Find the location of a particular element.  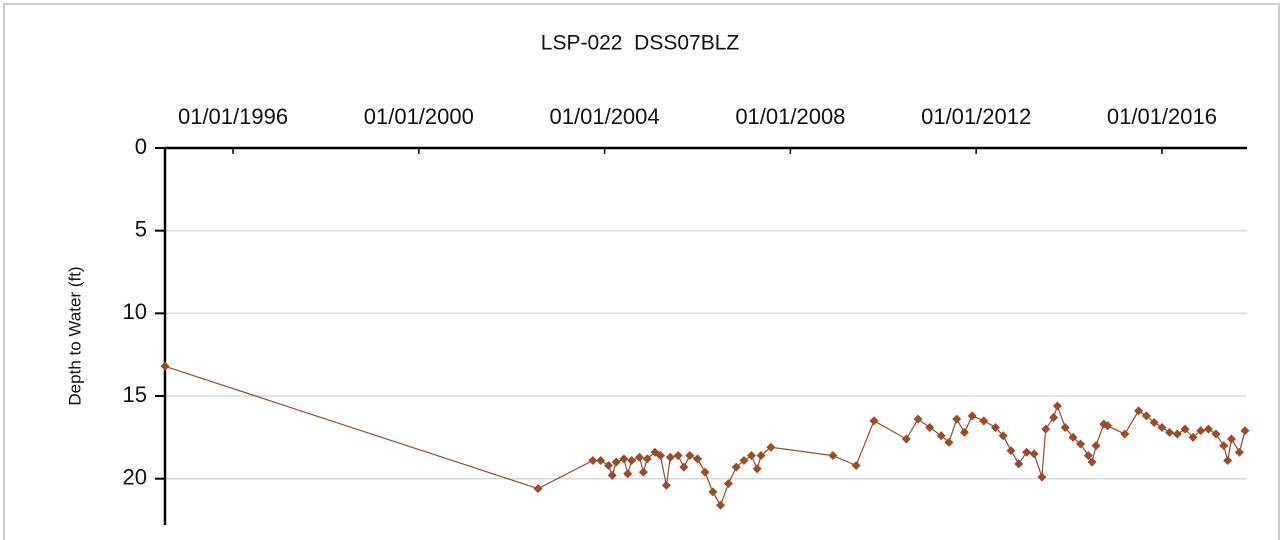

y-tick-label: 5 is located at coordinates (141, 228).